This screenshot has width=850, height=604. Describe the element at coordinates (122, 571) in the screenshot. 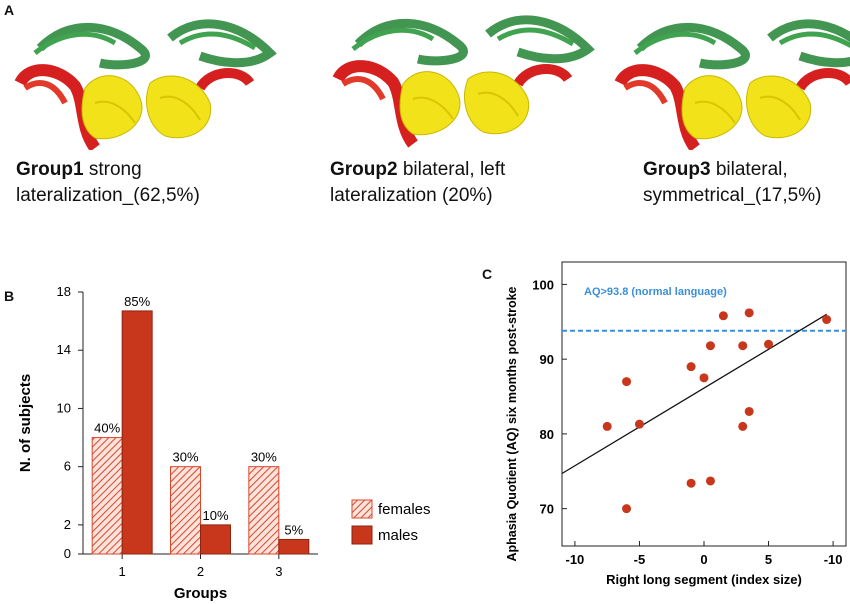

I see `x-tick-label: 1` at that location.